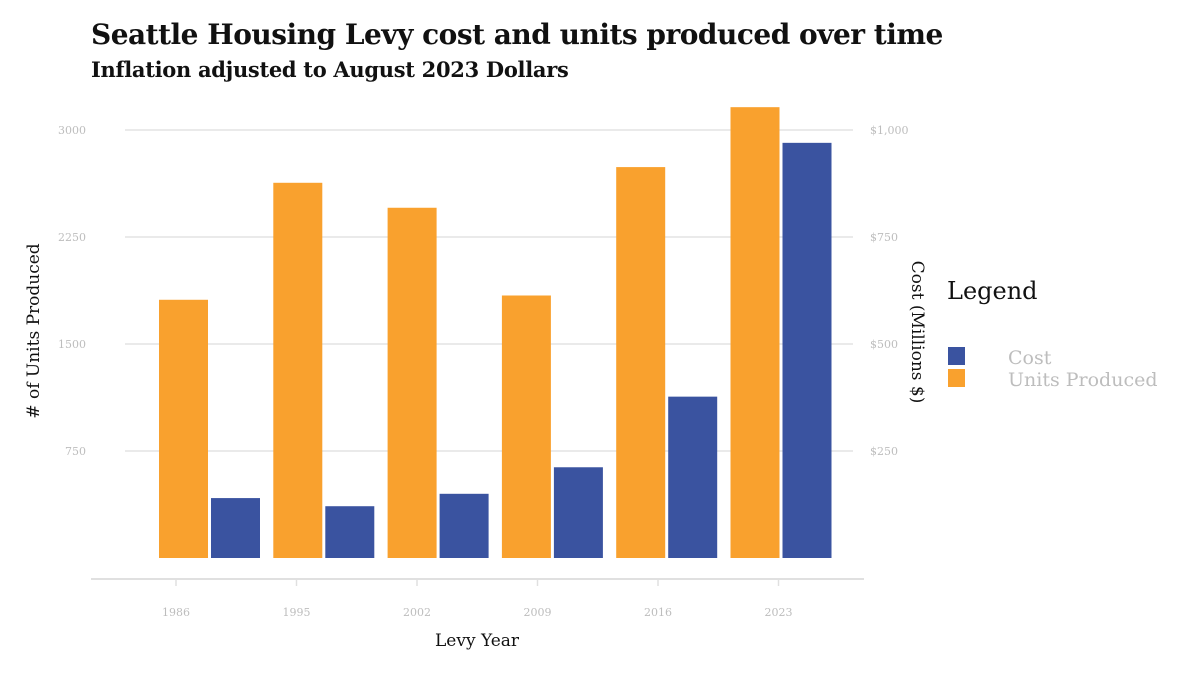 Image resolution: width=1200 pixels, height=675 pixels. I want to click on right-y-tick-label: $250, so click(884, 451).